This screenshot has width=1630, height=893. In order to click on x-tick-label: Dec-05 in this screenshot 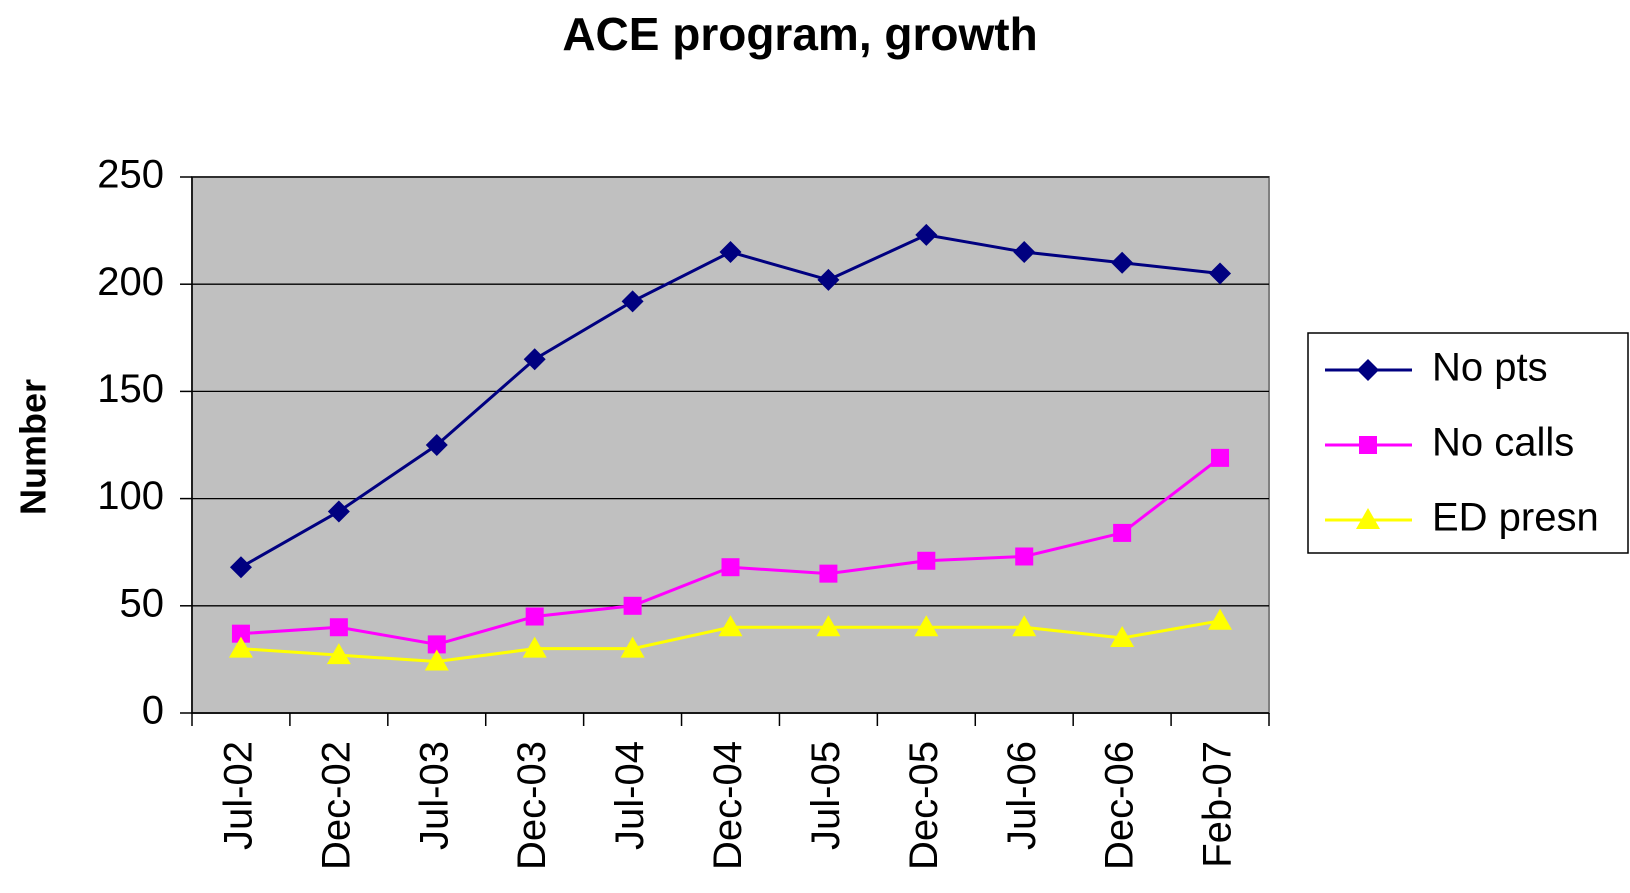, I will do `click(924, 805)`.